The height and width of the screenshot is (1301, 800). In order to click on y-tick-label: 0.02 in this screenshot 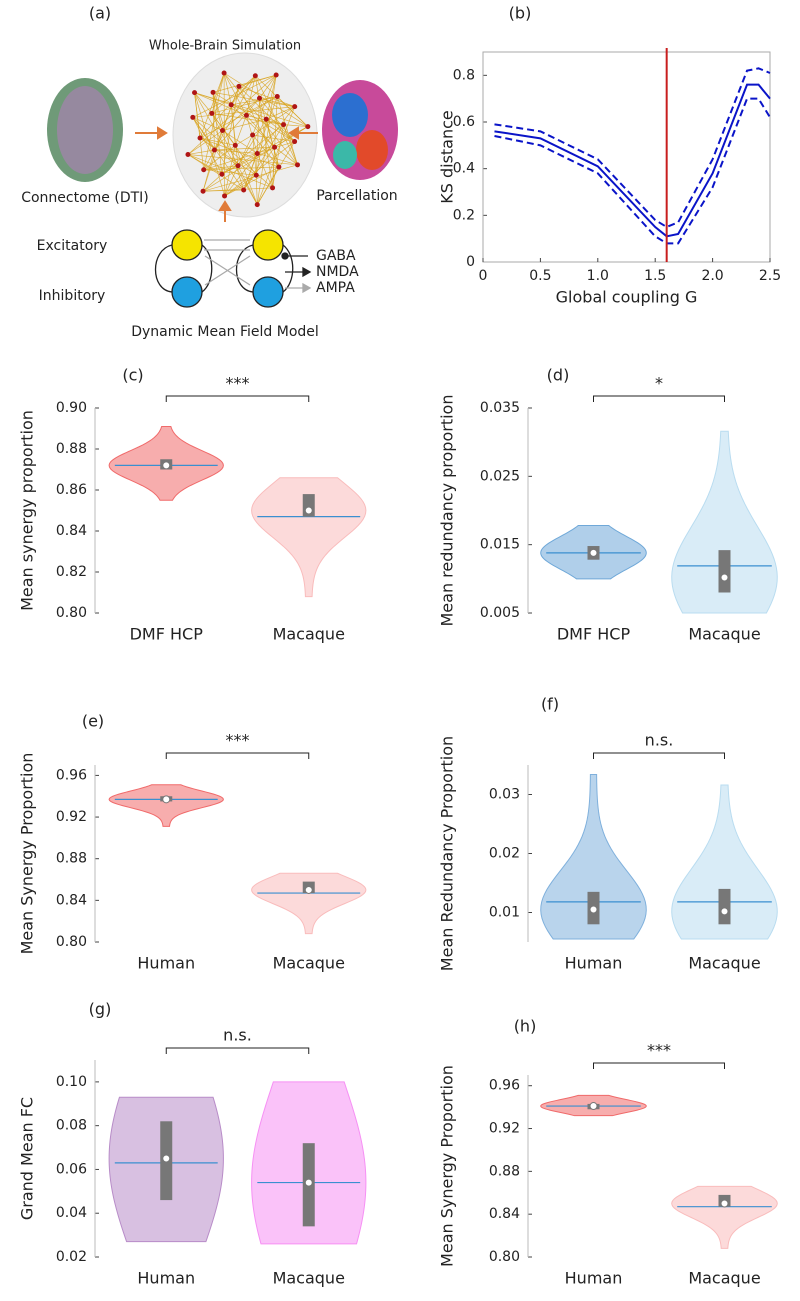, I will do `click(504, 854)`.